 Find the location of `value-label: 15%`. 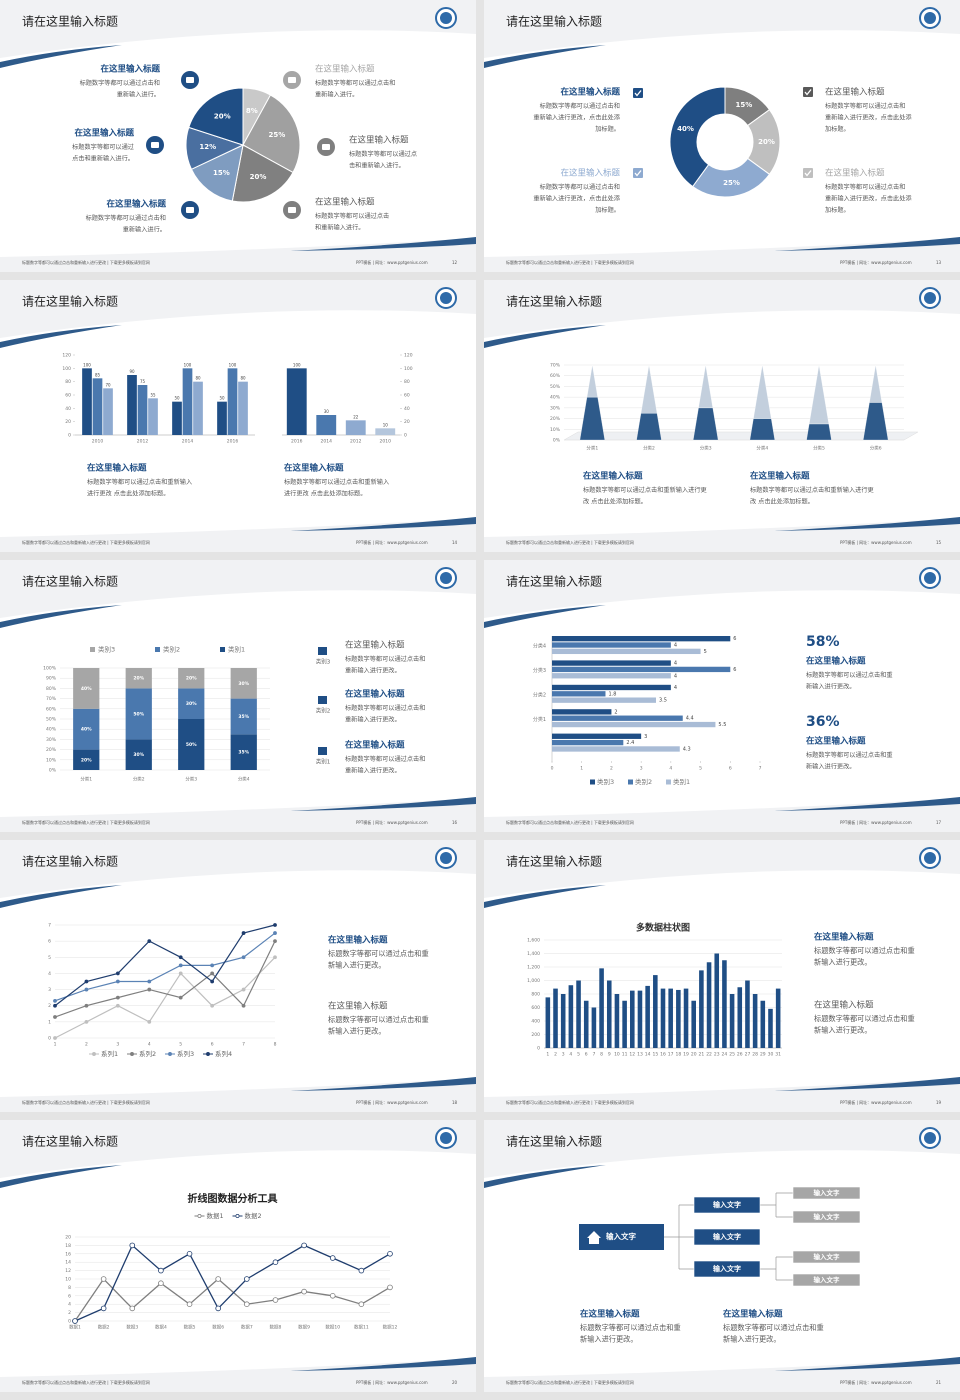

value-label: 15% is located at coordinates (221, 173).